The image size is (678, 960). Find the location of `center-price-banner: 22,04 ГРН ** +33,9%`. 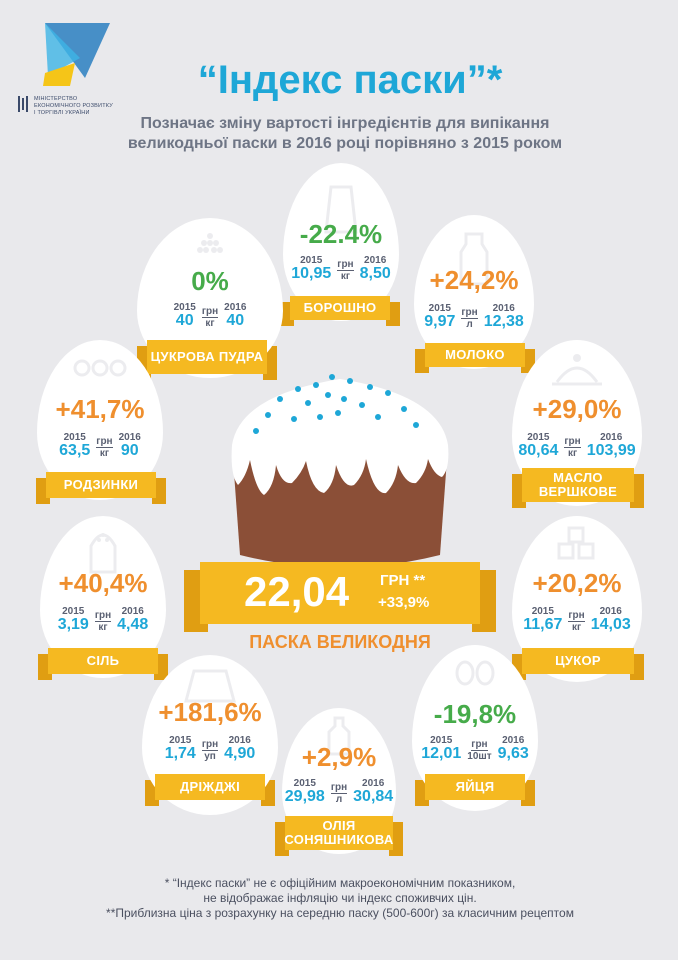

center-price-banner: 22,04 ГРН ** +33,9% is located at coordinates (340, 597).